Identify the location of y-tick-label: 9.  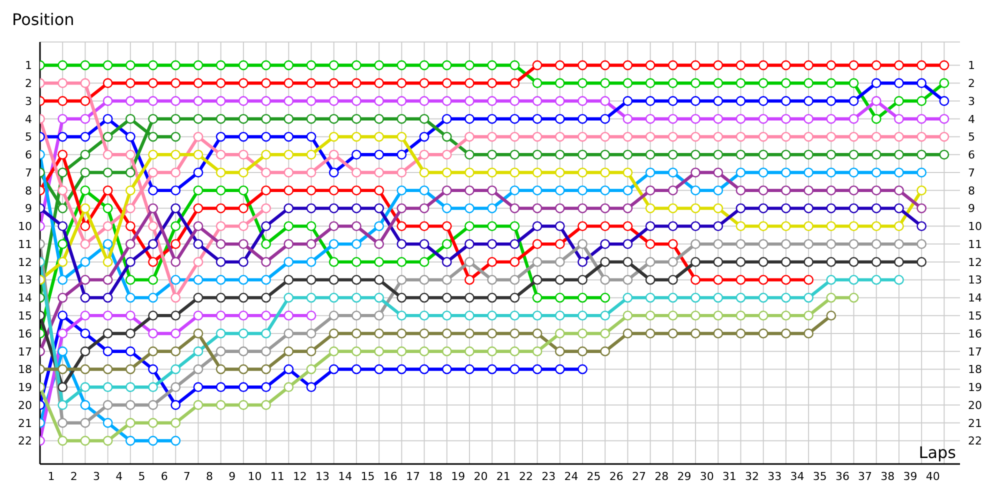
(28, 209).